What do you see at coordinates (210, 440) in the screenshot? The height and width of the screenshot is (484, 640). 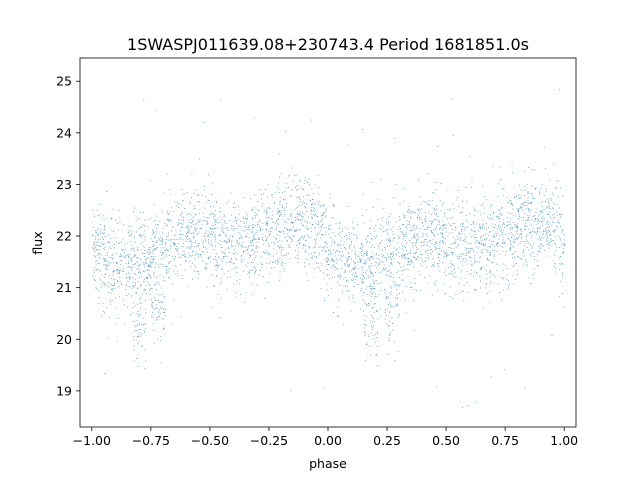 I see `x-tick-label: −0.50` at bounding box center [210, 440].